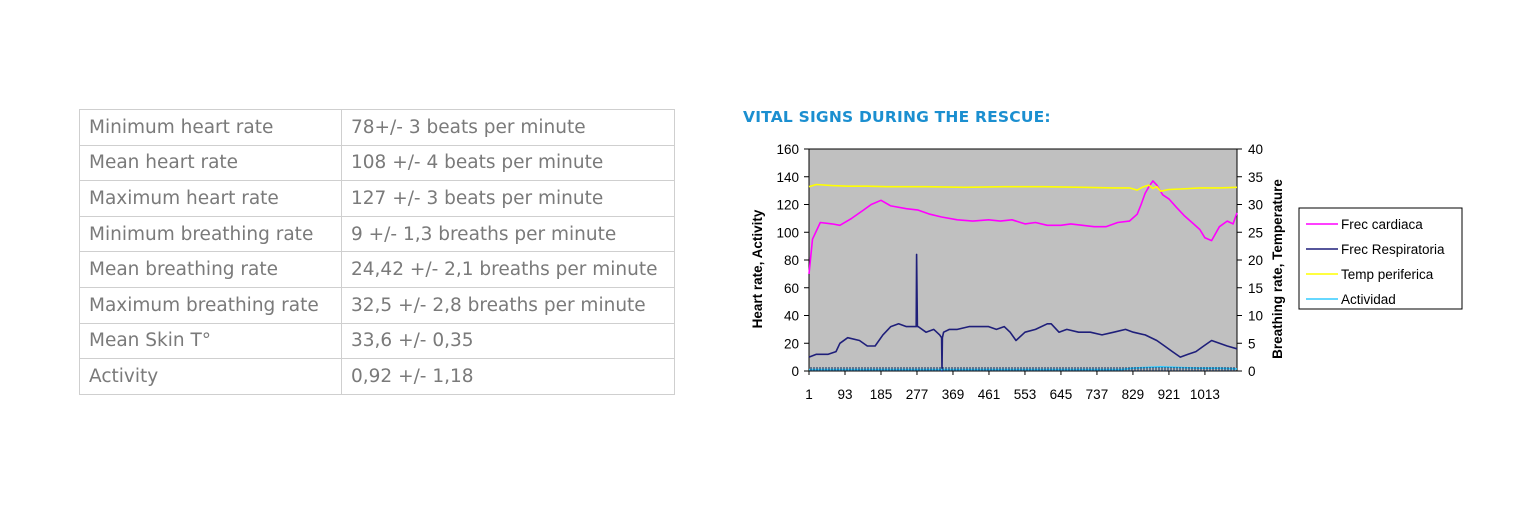 Image resolution: width=1536 pixels, height=510 pixels. Describe the element at coordinates (210, 163) in the screenshot. I see `stat-label: Mean heart rate` at that location.